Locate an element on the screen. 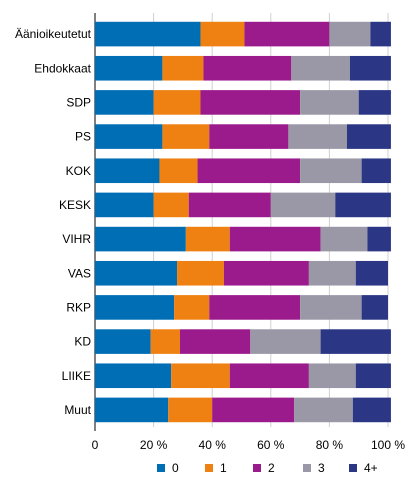  category-label: VAS is located at coordinates (79, 273).